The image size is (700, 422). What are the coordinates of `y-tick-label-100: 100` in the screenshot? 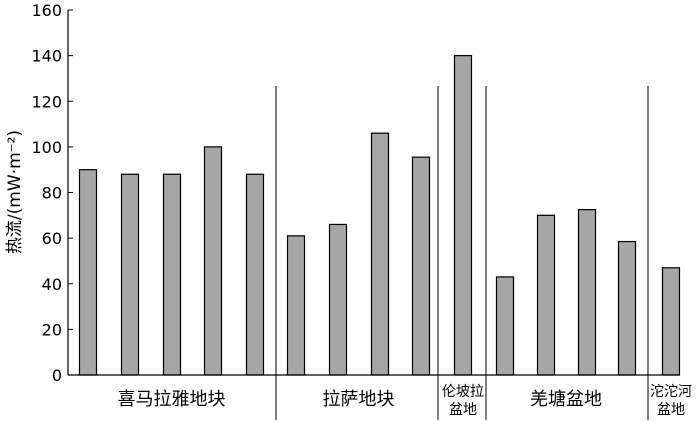 It's located at (46, 147).